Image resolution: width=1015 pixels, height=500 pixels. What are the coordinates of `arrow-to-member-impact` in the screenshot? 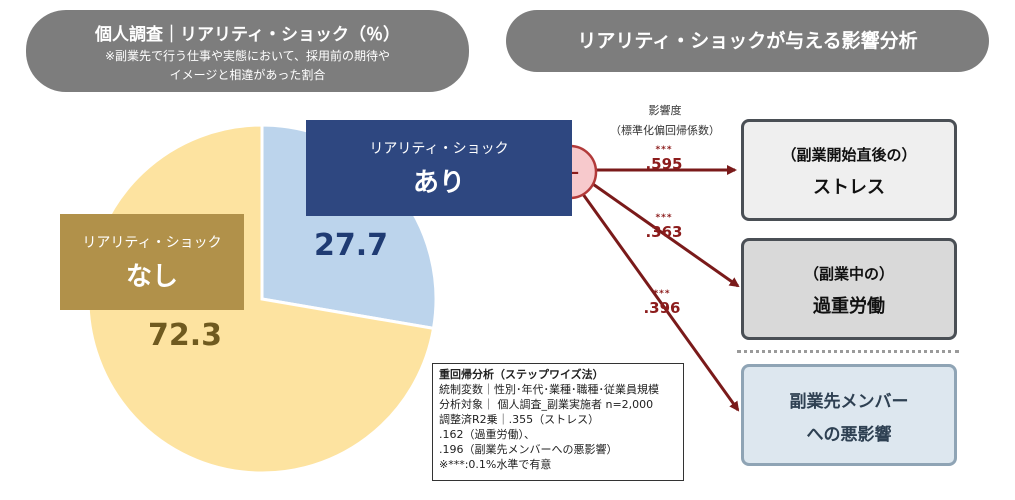 It's located at (659, 300).